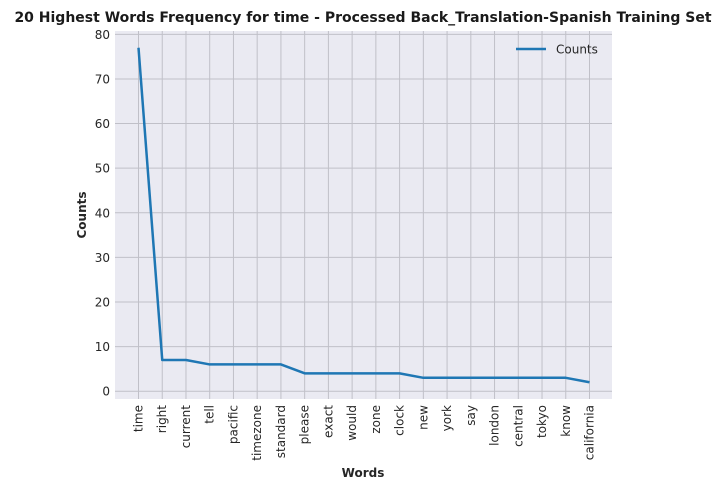 The width and height of the screenshot is (727, 490). Describe the element at coordinates (518, 426) in the screenshot. I see `x-tick-label: central` at that location.